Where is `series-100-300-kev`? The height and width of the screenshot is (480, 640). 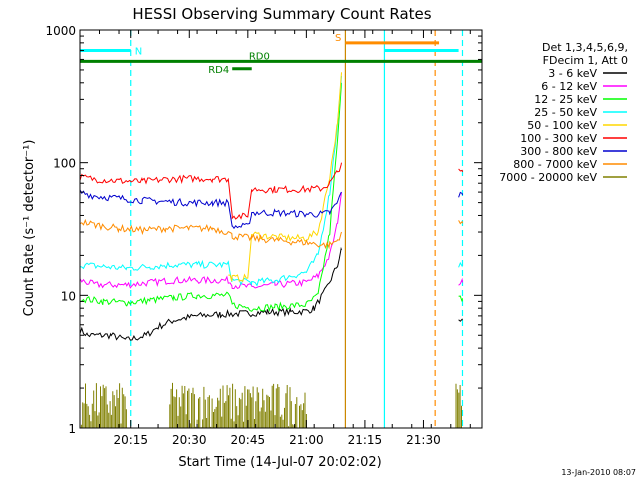 series-100-300-kev is located at coordinates (210, 191).